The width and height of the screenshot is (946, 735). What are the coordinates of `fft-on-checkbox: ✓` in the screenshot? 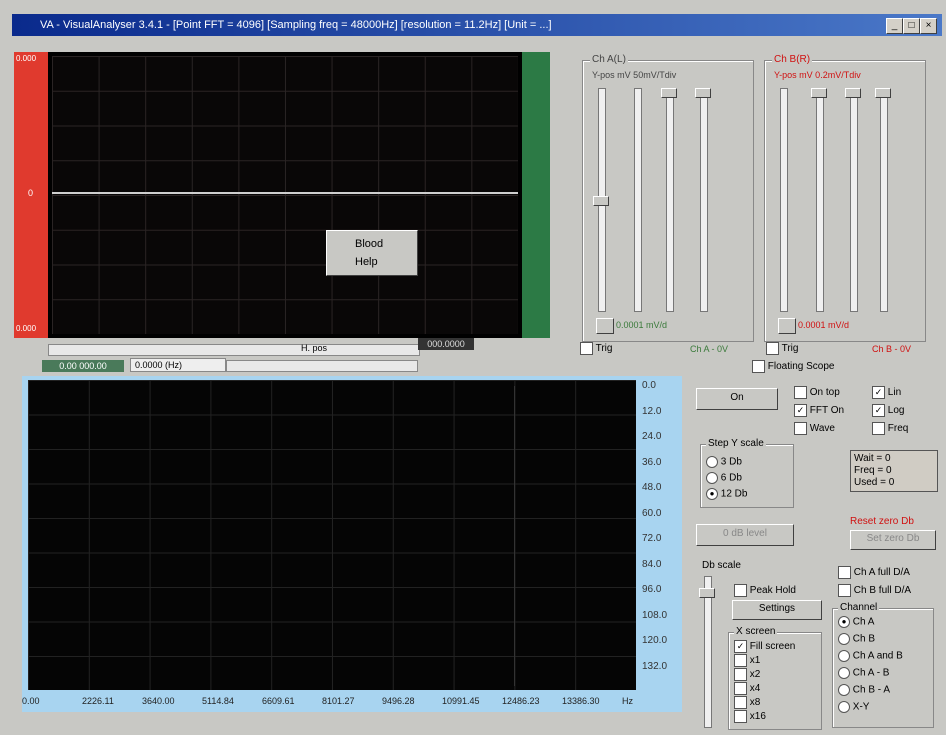 It's located at (800, 410).